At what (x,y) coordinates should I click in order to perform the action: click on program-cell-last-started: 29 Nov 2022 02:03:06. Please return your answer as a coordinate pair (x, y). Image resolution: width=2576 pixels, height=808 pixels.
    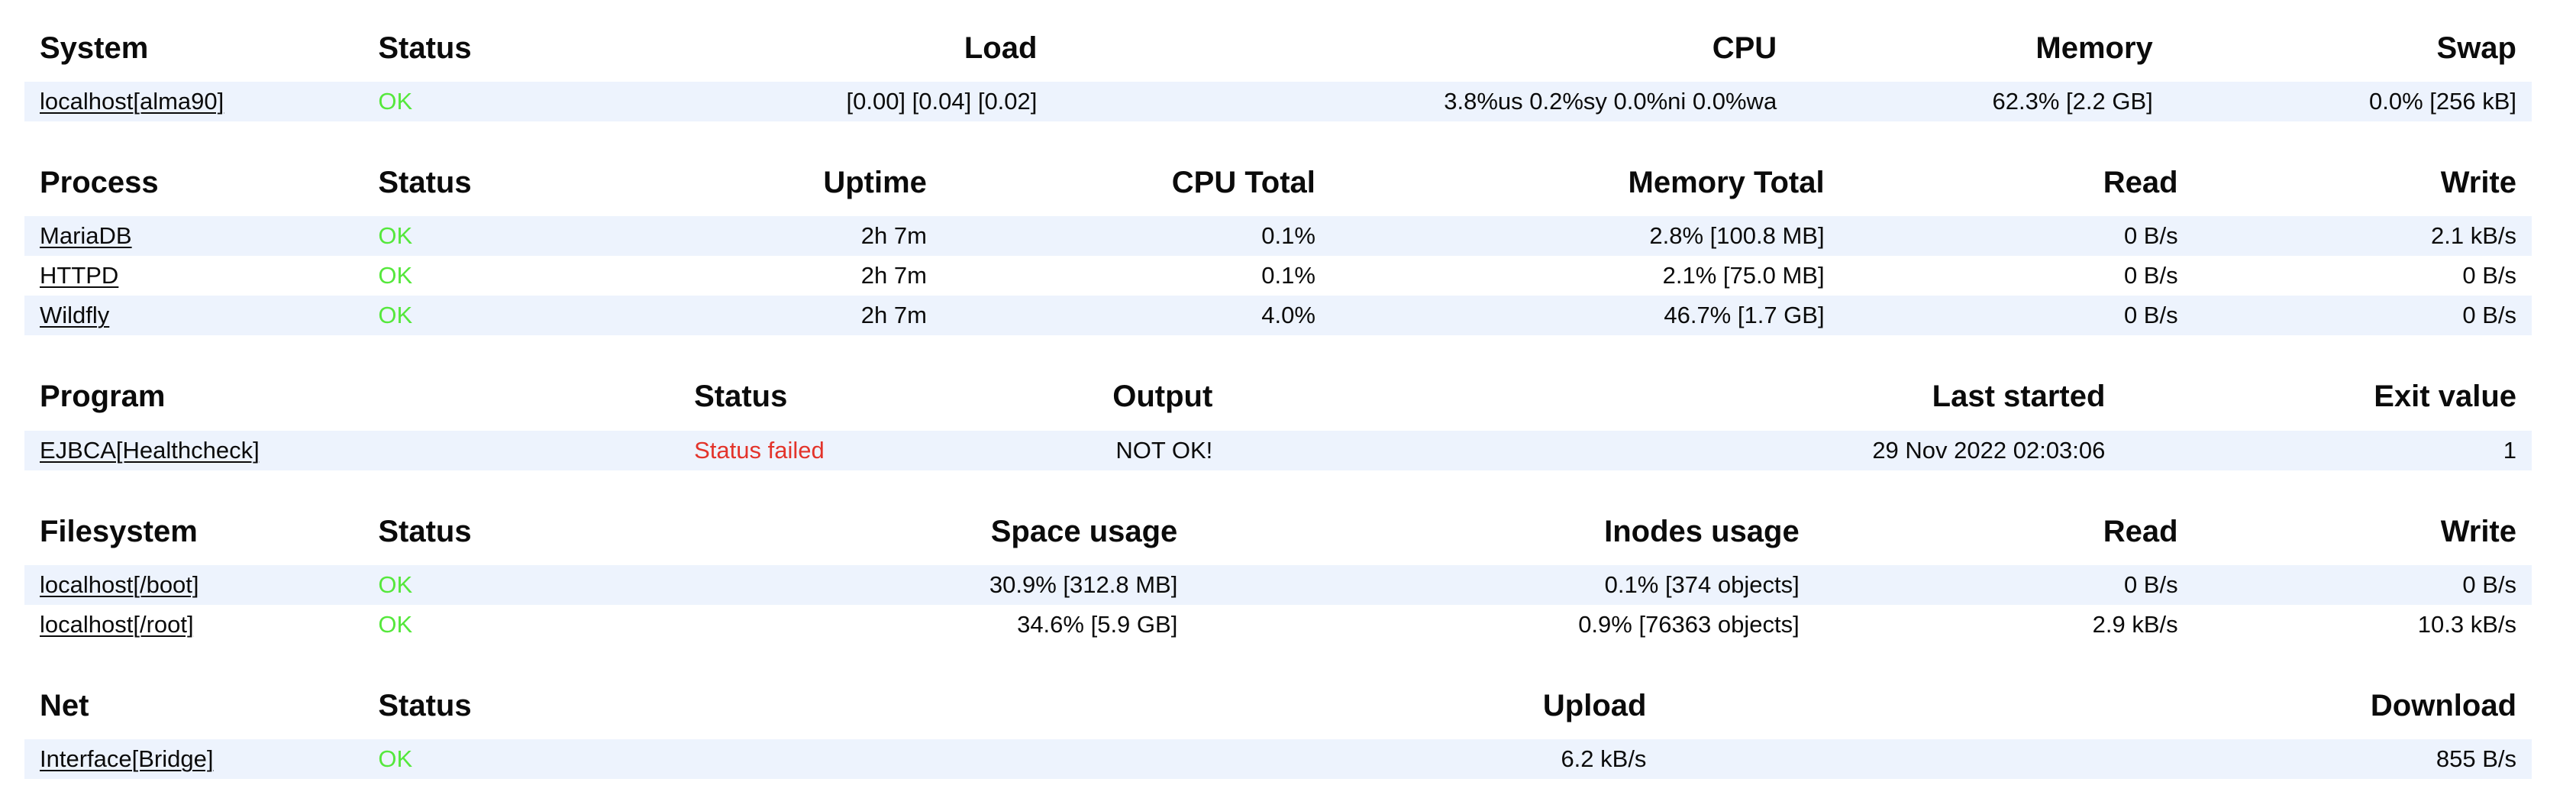
    Looking at the image, I should click on (1674, 450).